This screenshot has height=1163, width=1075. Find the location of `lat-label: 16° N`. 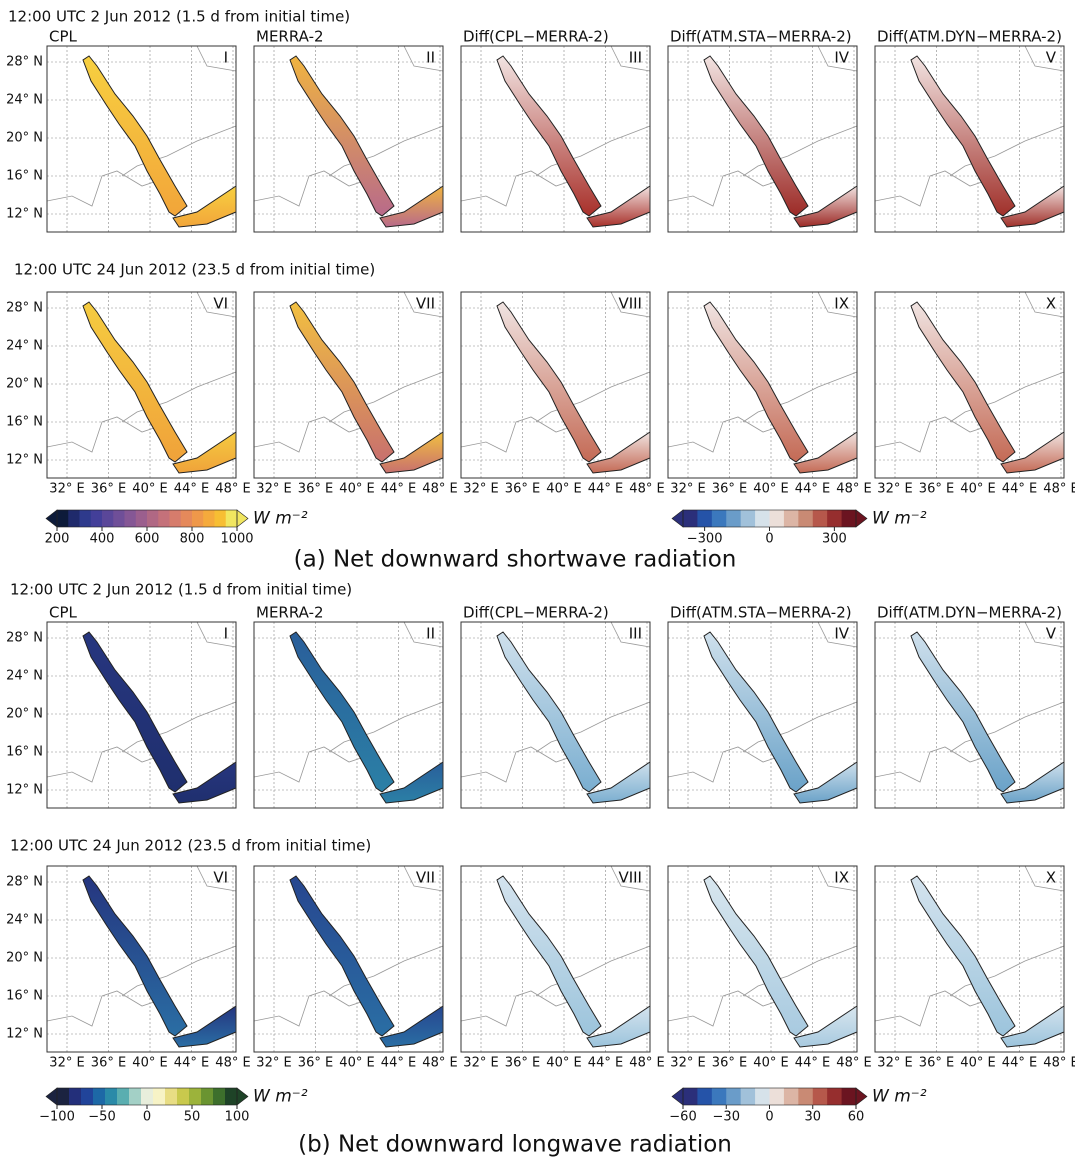

lat-label: 16° N is located at coordinates (24, 752).